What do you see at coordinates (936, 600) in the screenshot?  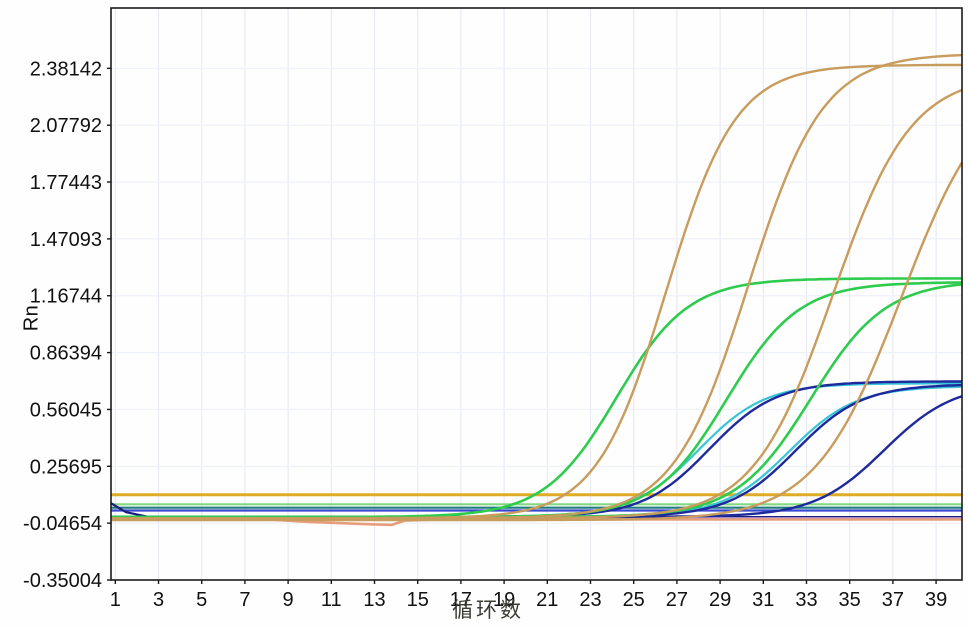 I see `x-tick-label: 39` at bounding box center [936, 600].